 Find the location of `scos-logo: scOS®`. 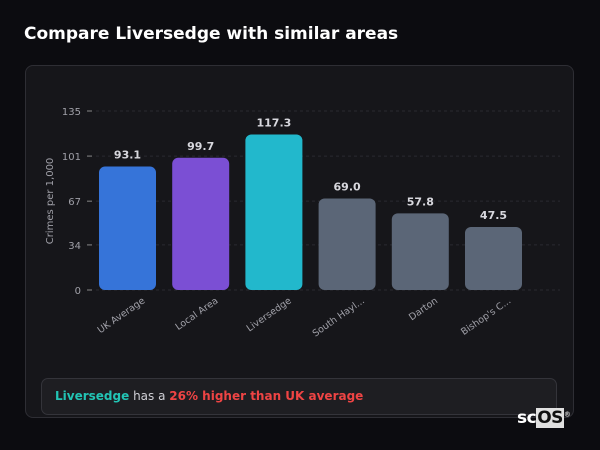

scos-logo: scOS® is located at coordinates (544, 418).